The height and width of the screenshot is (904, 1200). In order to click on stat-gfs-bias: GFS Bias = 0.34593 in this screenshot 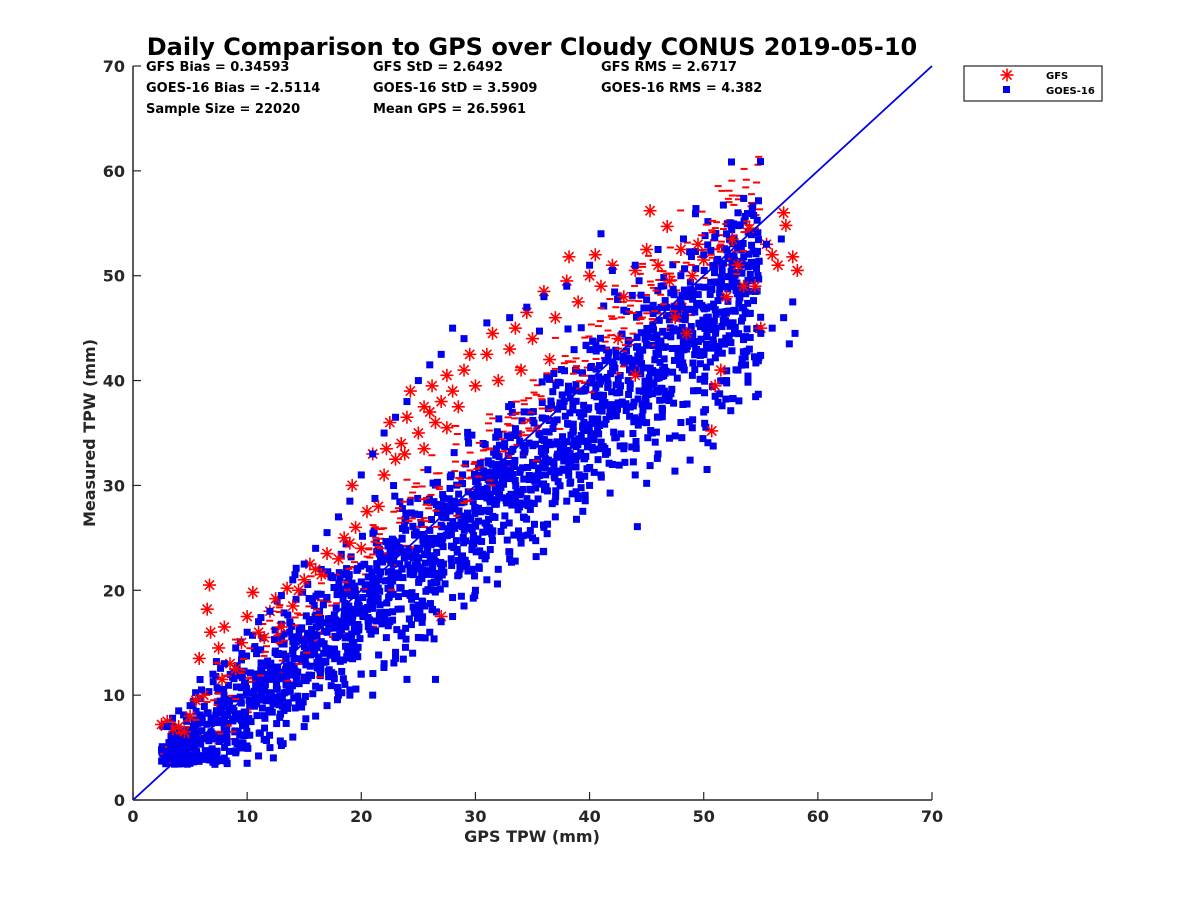, I will do `click(217, 67)`.